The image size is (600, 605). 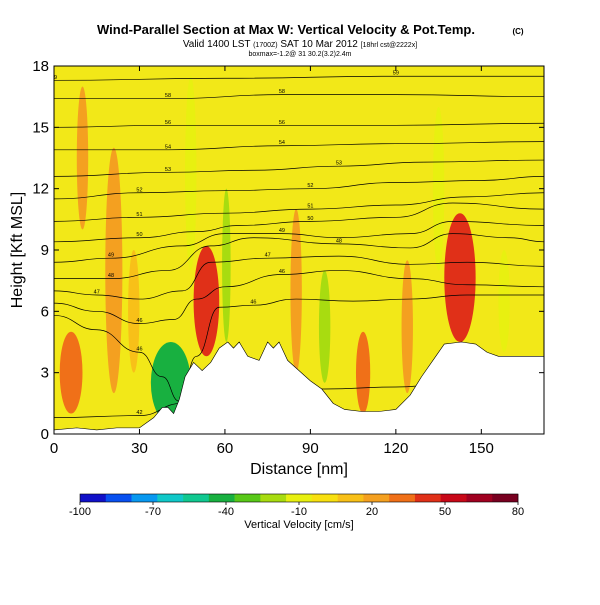 What do you see at coordinates (460, 277) in the screenshot?
I see `velocity-ascent-edge-143nm` at bounding box center [460, 277].